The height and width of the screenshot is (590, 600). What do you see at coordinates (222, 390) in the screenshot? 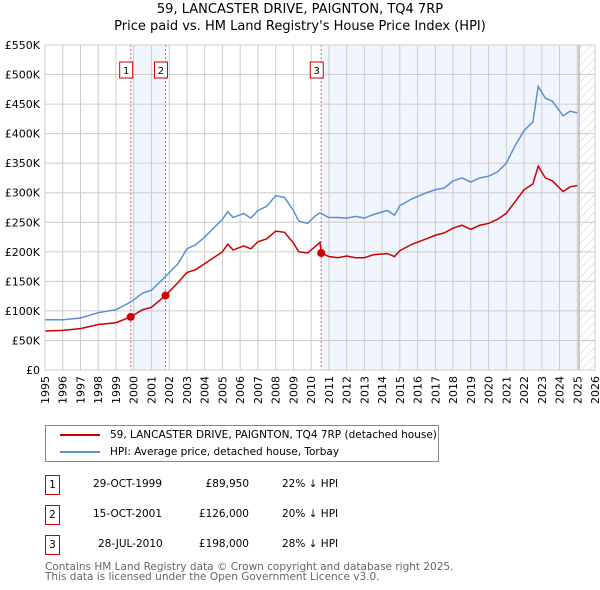
I see `x-tick-label: 2005` at bounding box center [222, 390].